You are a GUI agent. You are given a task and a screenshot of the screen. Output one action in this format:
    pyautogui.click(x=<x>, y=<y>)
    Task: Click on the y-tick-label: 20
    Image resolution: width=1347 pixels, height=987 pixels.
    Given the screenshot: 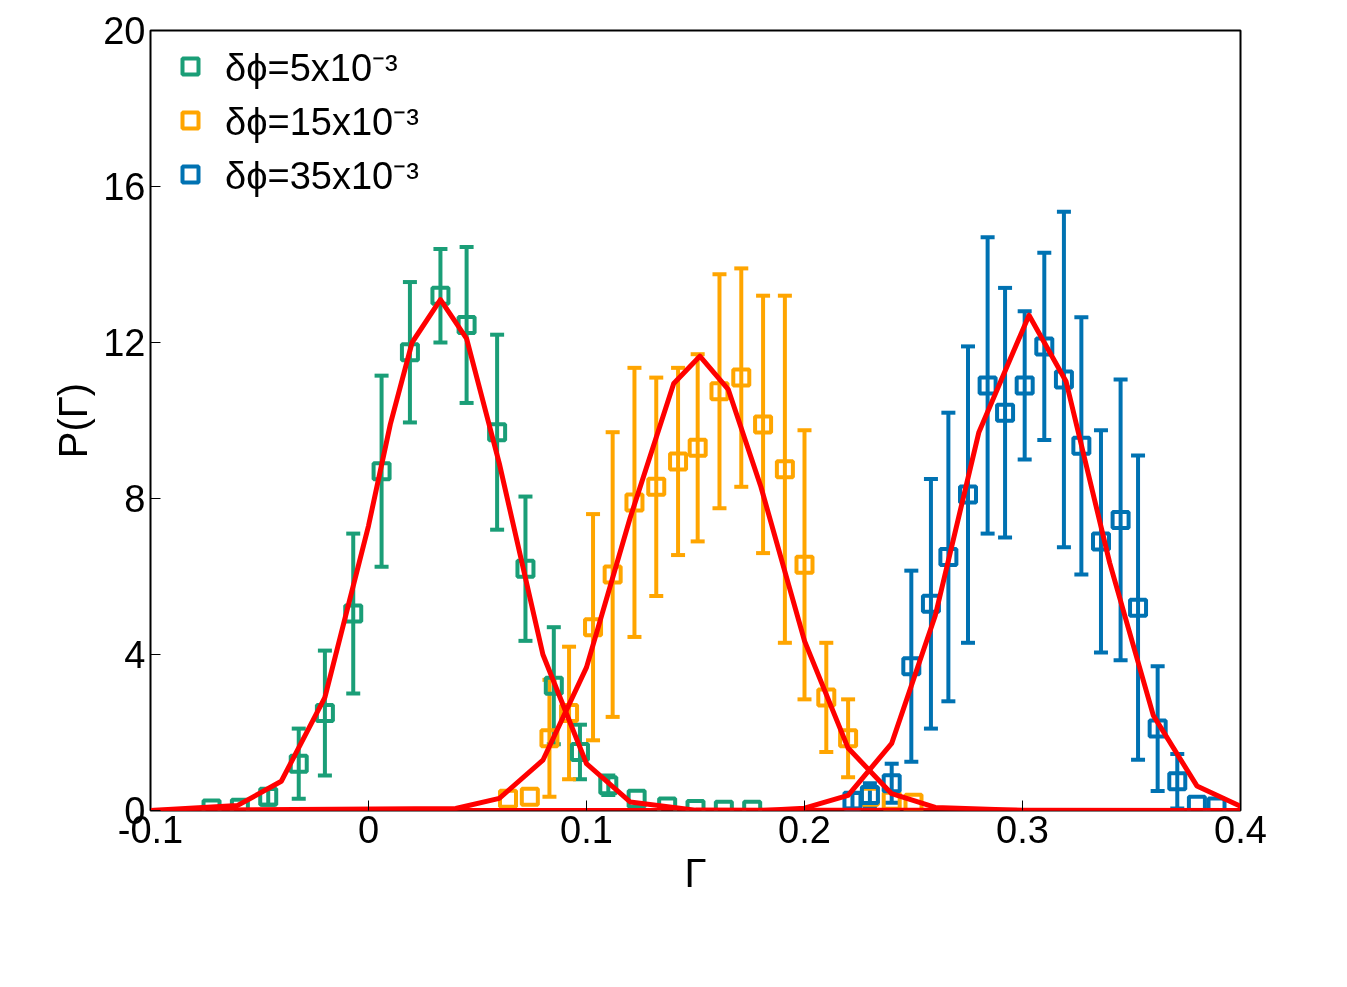 What is the action you would take?
    pyautogui.click(x=124, y=31)
    